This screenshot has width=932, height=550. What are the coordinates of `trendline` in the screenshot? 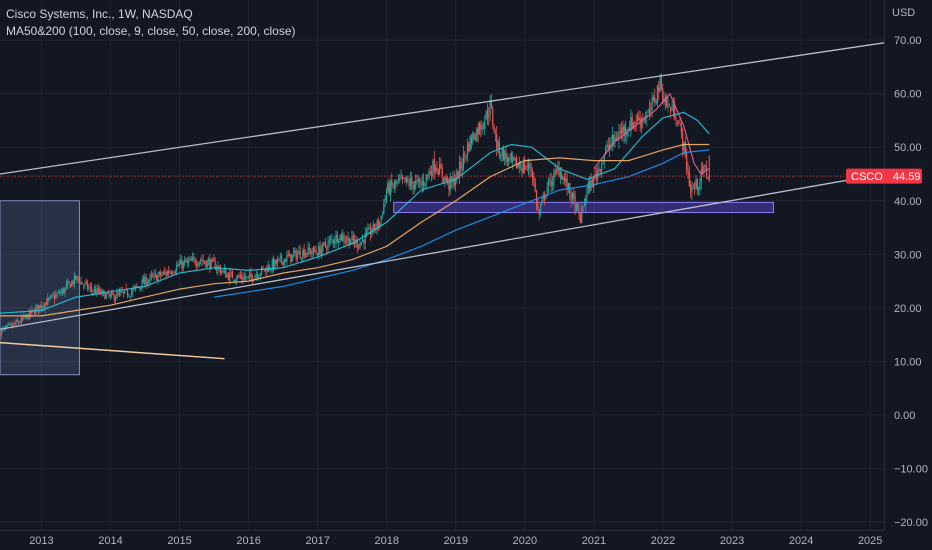 It's located at (112, 350).